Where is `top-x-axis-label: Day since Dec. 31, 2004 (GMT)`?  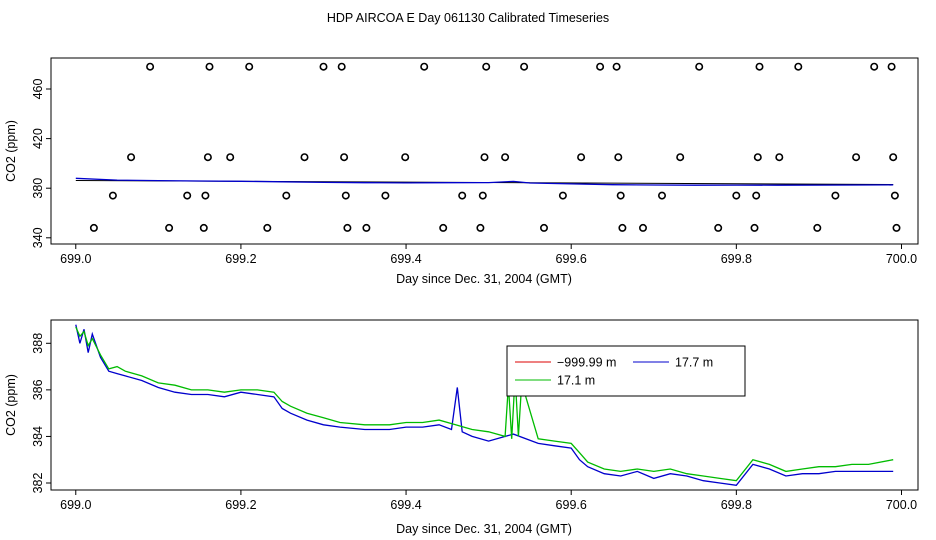 top-x-axis-label: Day since Dec. 31, 2004 (GMT) is located at coordinates (484, 279).